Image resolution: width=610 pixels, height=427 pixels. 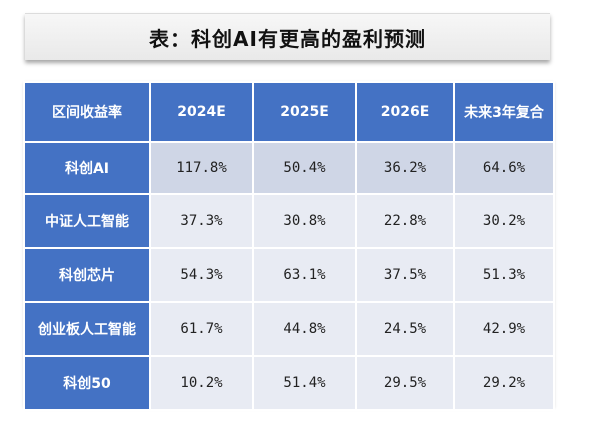 What do you see at coordinates (201, 168) in the screenshot?
I see `table-cell: 117.8%` at bounding box center [201, 168].